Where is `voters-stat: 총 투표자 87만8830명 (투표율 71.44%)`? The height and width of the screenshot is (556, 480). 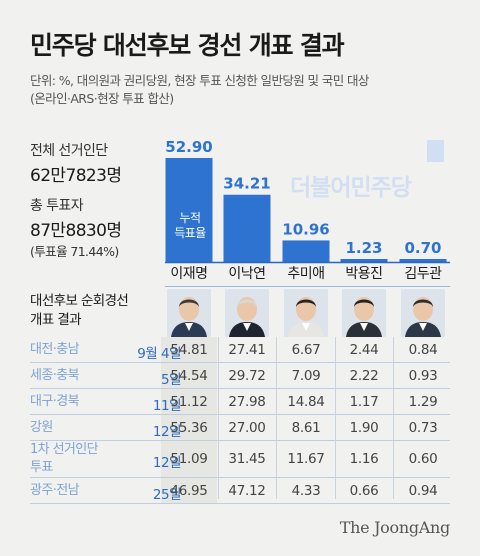 voters-stat: 총 투표자 87만8830명 (투표율 71.44%) is located at coordinates (76, 227).